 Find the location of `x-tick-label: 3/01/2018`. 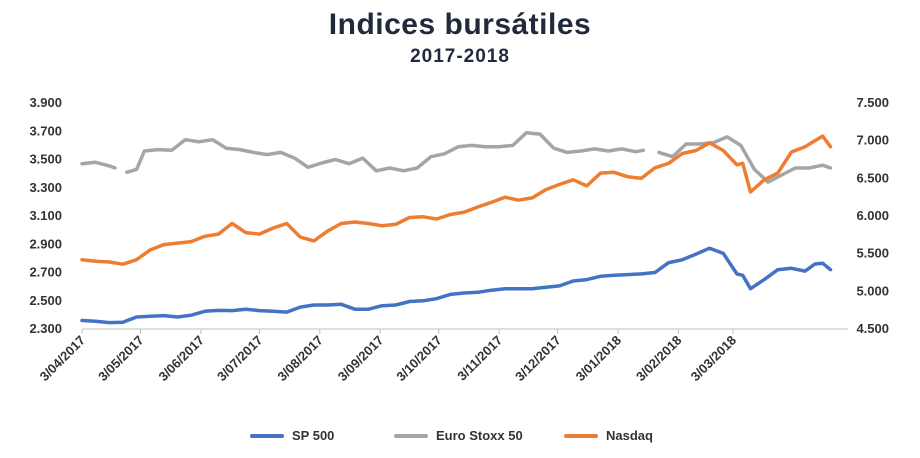

x-tick-label: 3/01/2018 is located at coordinates (599, 359).